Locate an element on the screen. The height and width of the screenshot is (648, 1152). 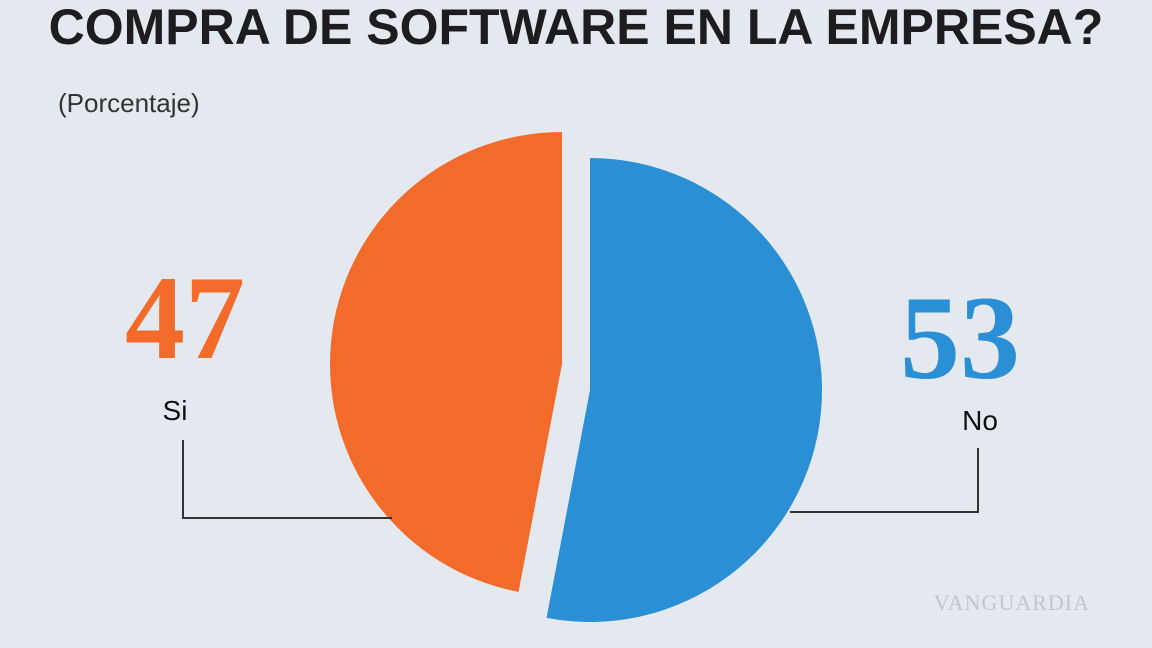
pie-slice is located at coordinates (446, 362).